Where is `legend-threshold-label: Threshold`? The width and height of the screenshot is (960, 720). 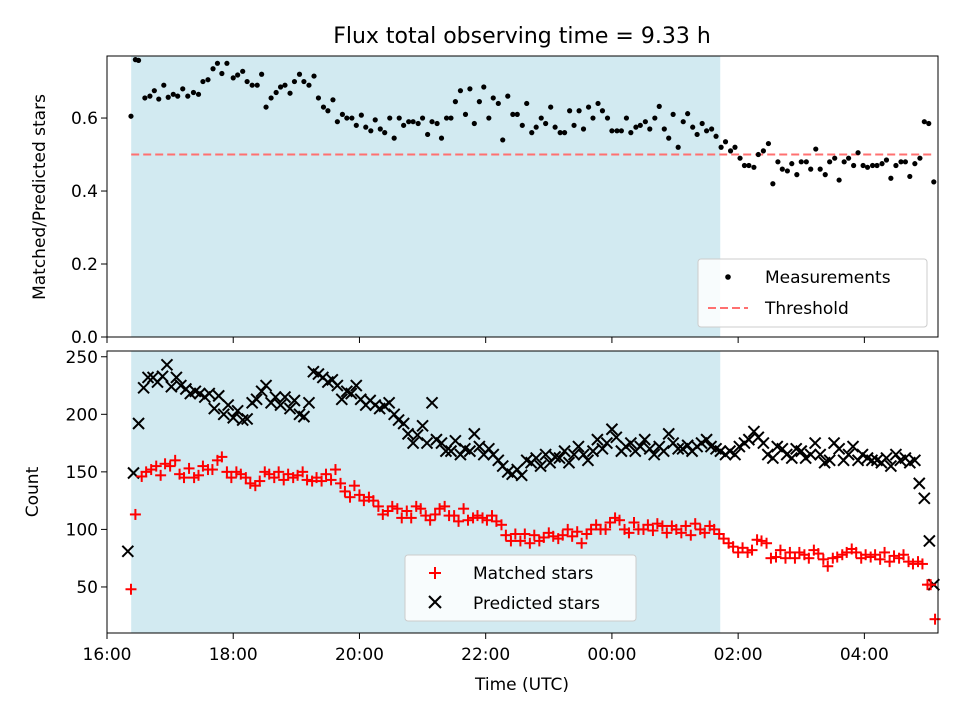
legend-threshold-label: Threshold is located at coordinates (806, 309).